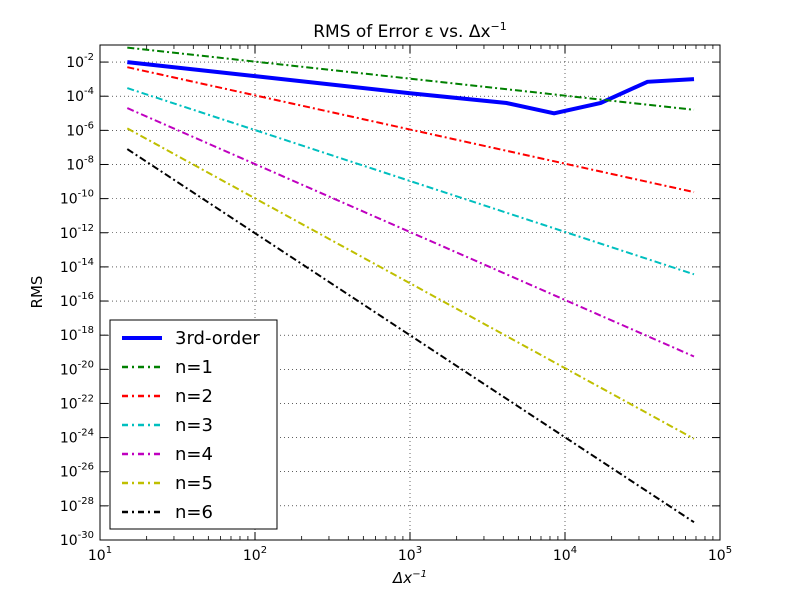  I want to click on y-tick-exp: -10, so click(86, 194).